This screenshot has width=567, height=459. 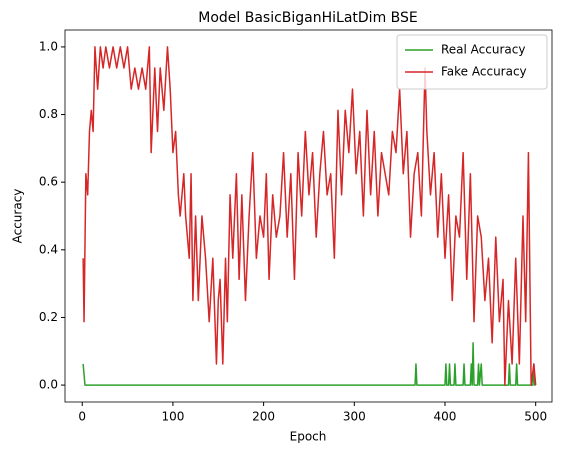 What do you see at coordinates (172, 417) in the screenshot?
I see `x-tick-label: 100` at bounding box center [172, 417].